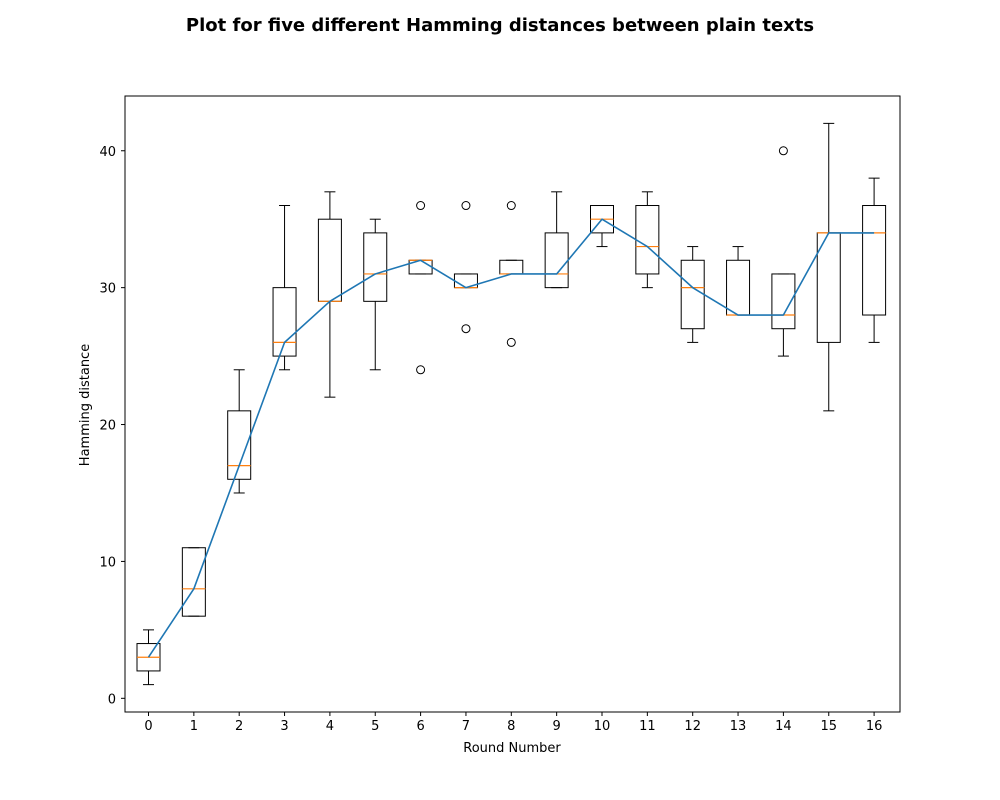  I want to click on x-tick-label: 1, so click(194, 726).